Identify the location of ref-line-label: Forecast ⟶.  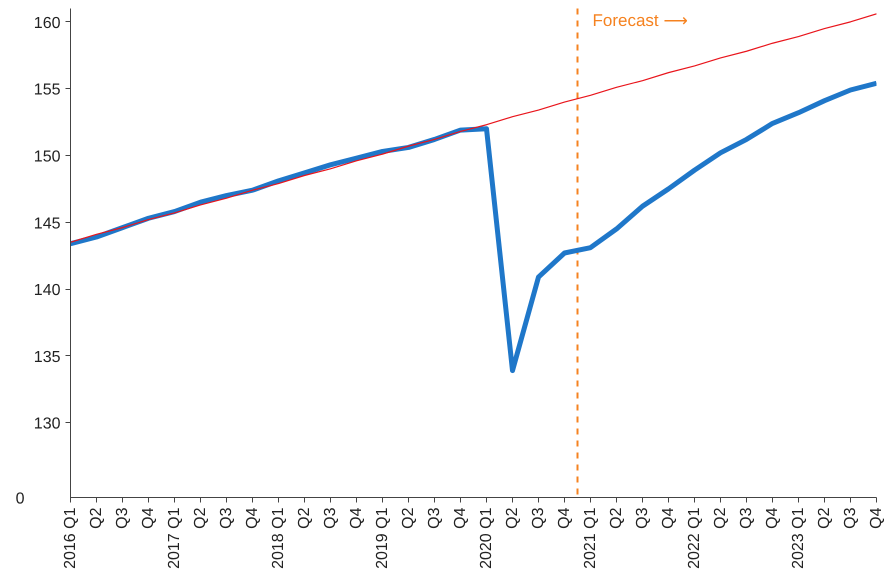
(640, 20).